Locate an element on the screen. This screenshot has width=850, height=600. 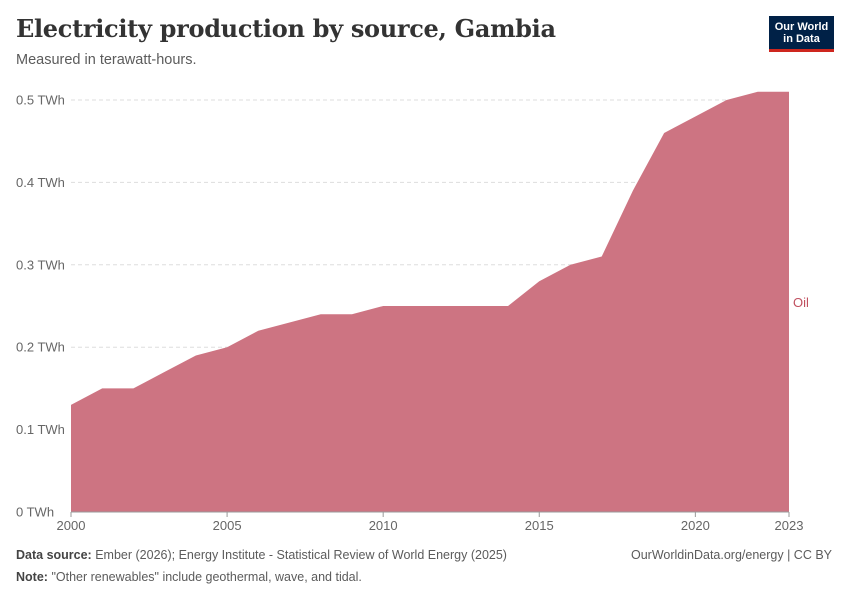
data-source-label: Data source: is located at coordinates (54, 555).